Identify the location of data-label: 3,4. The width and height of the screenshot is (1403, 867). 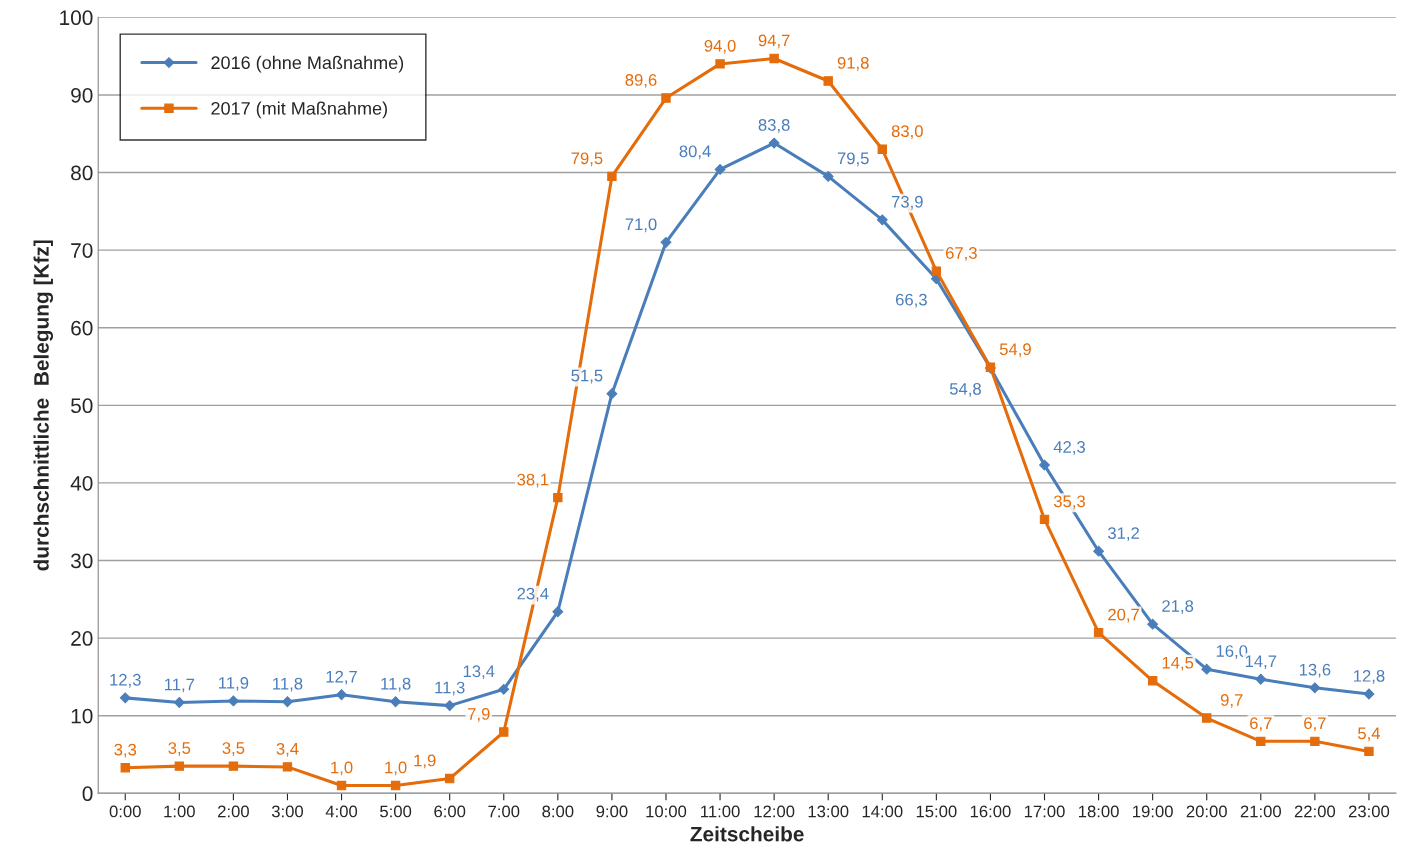
(287, 749).